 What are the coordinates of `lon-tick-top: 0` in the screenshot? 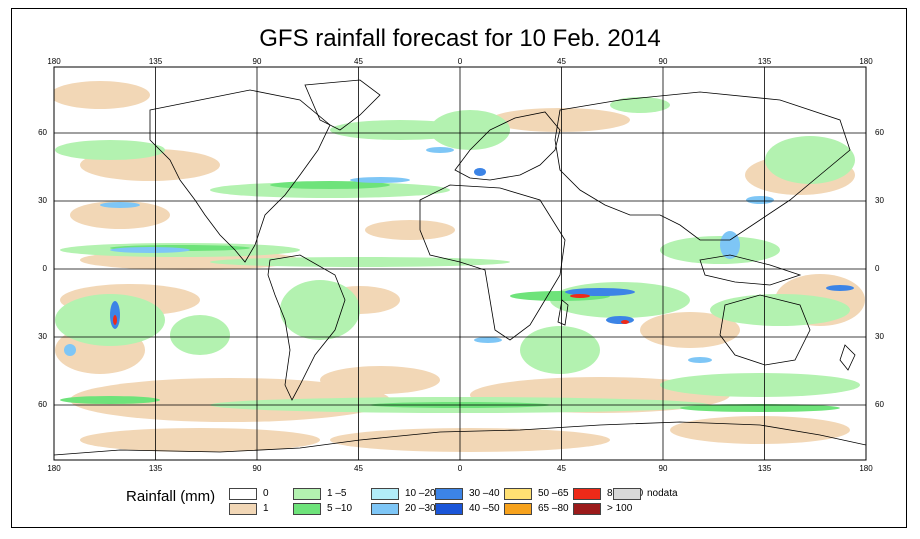 It's located at (460, 61).